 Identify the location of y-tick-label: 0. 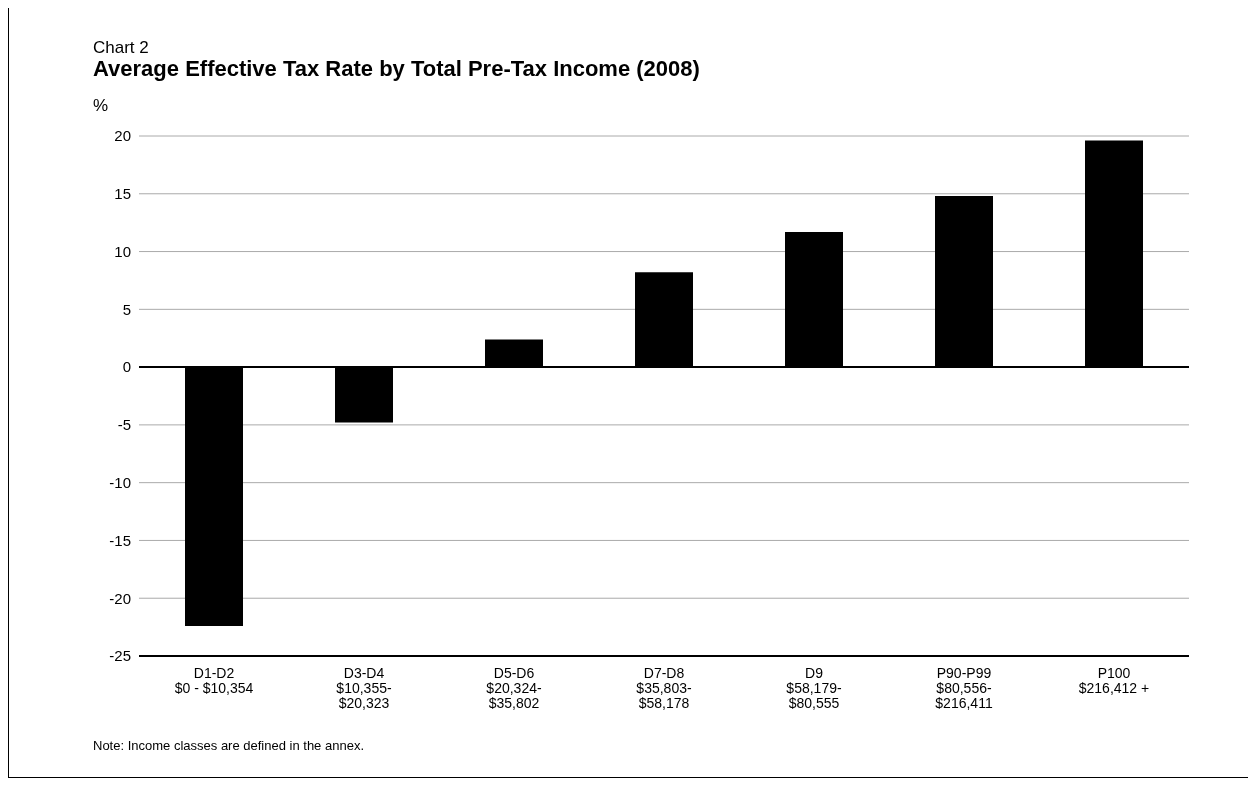
(126, 367).